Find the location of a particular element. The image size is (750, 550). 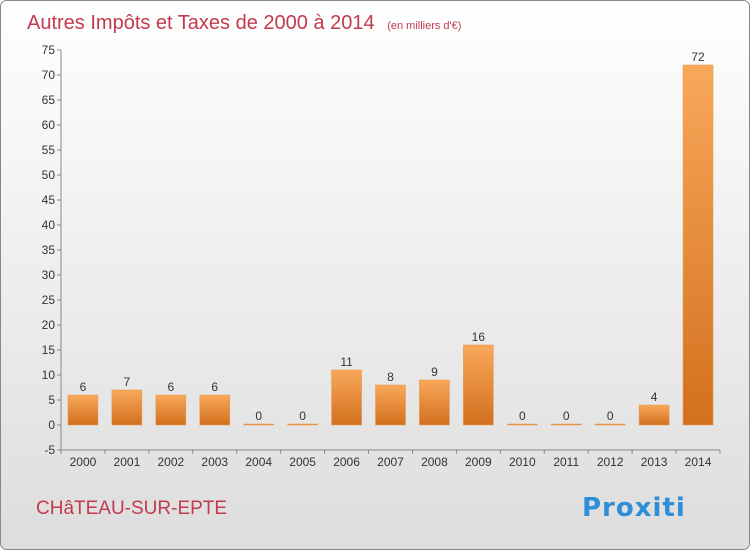

x-tick-label: 2010 is located at coordinates (522, 462).